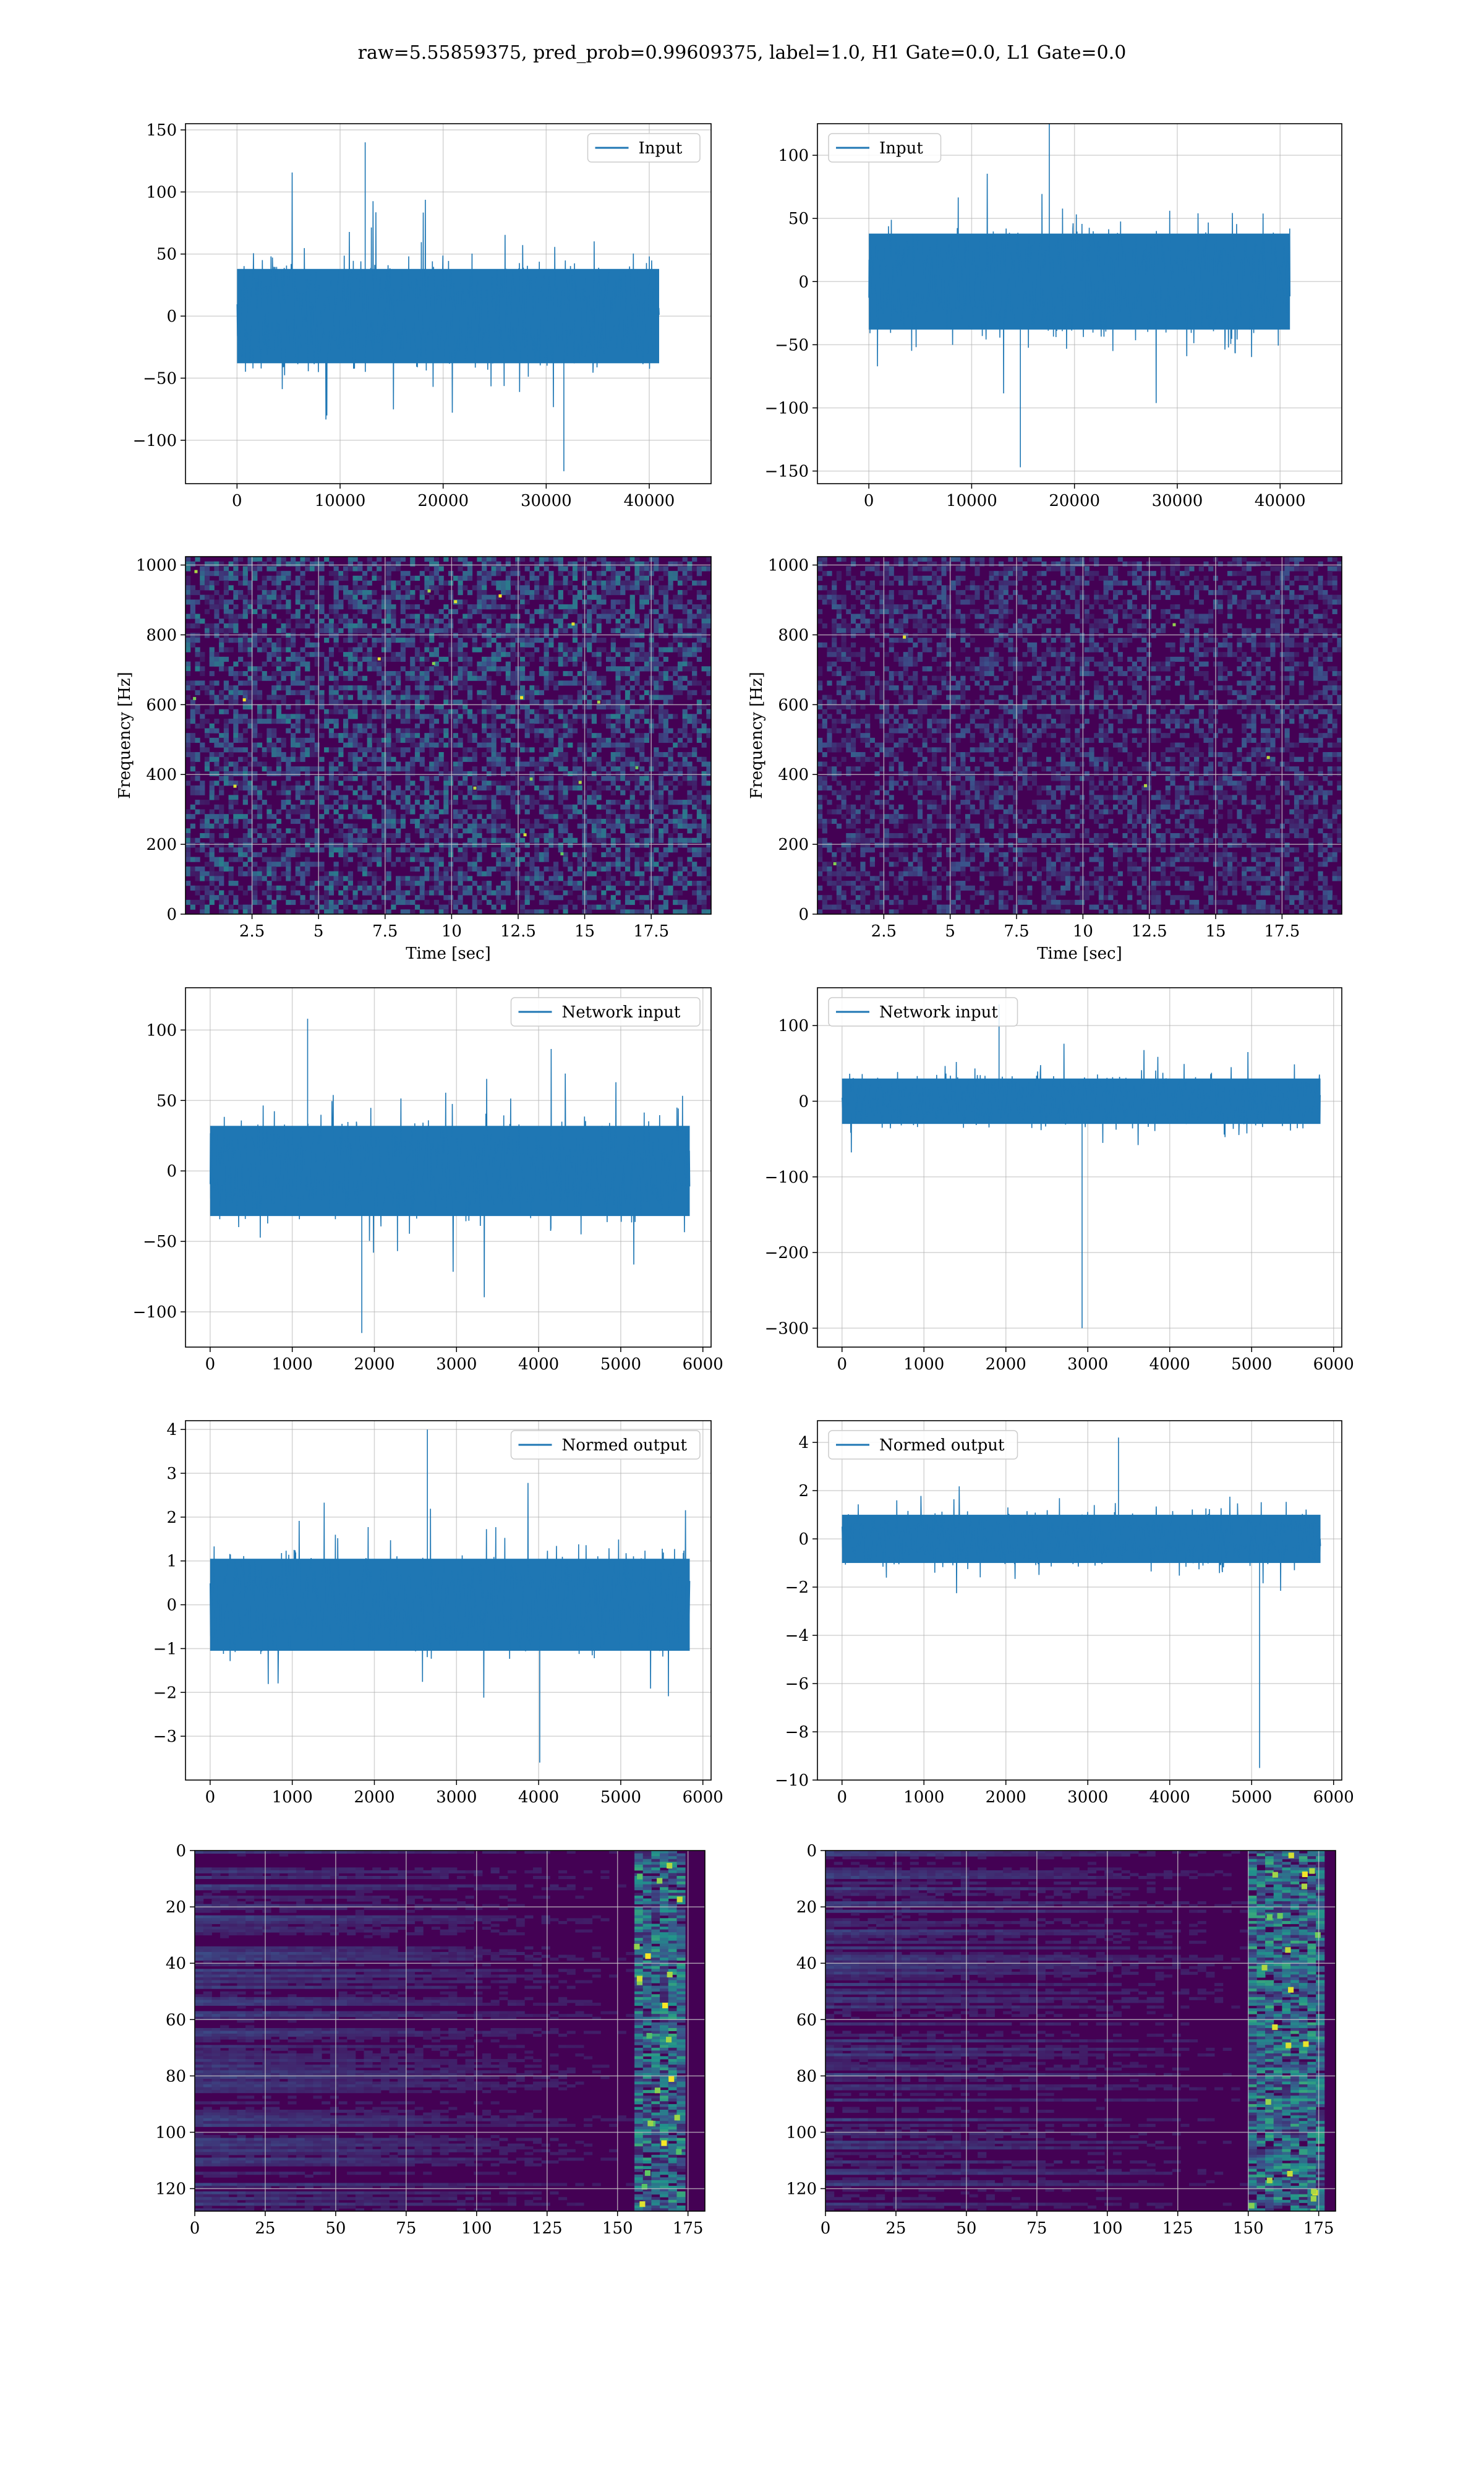  What do you see at coordinates (547, 2228) in the screenshot?
I see `x-tick-label: 125` at bounding box center [547, 2228].